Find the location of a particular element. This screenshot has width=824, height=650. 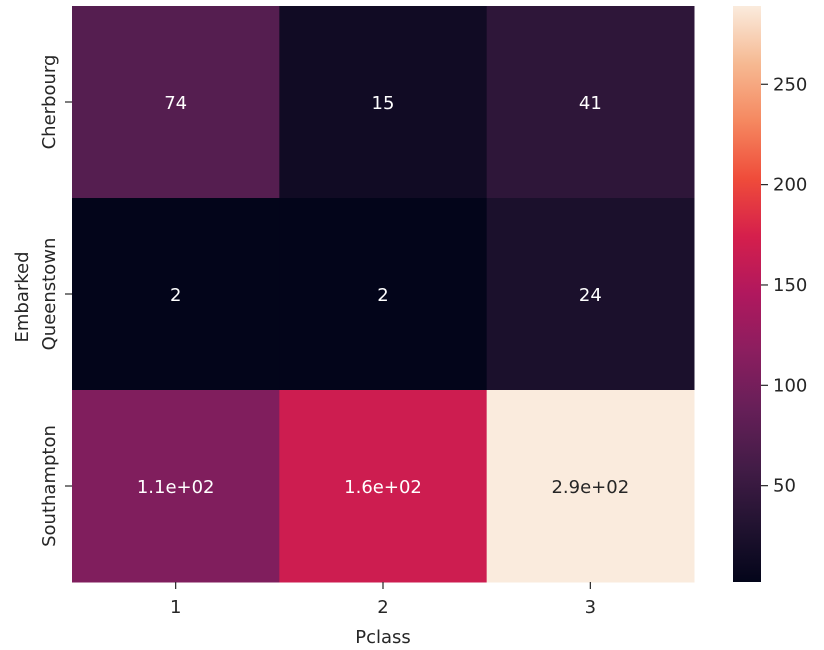

cell-value-label: 15 is located at coordinates (383, 103).